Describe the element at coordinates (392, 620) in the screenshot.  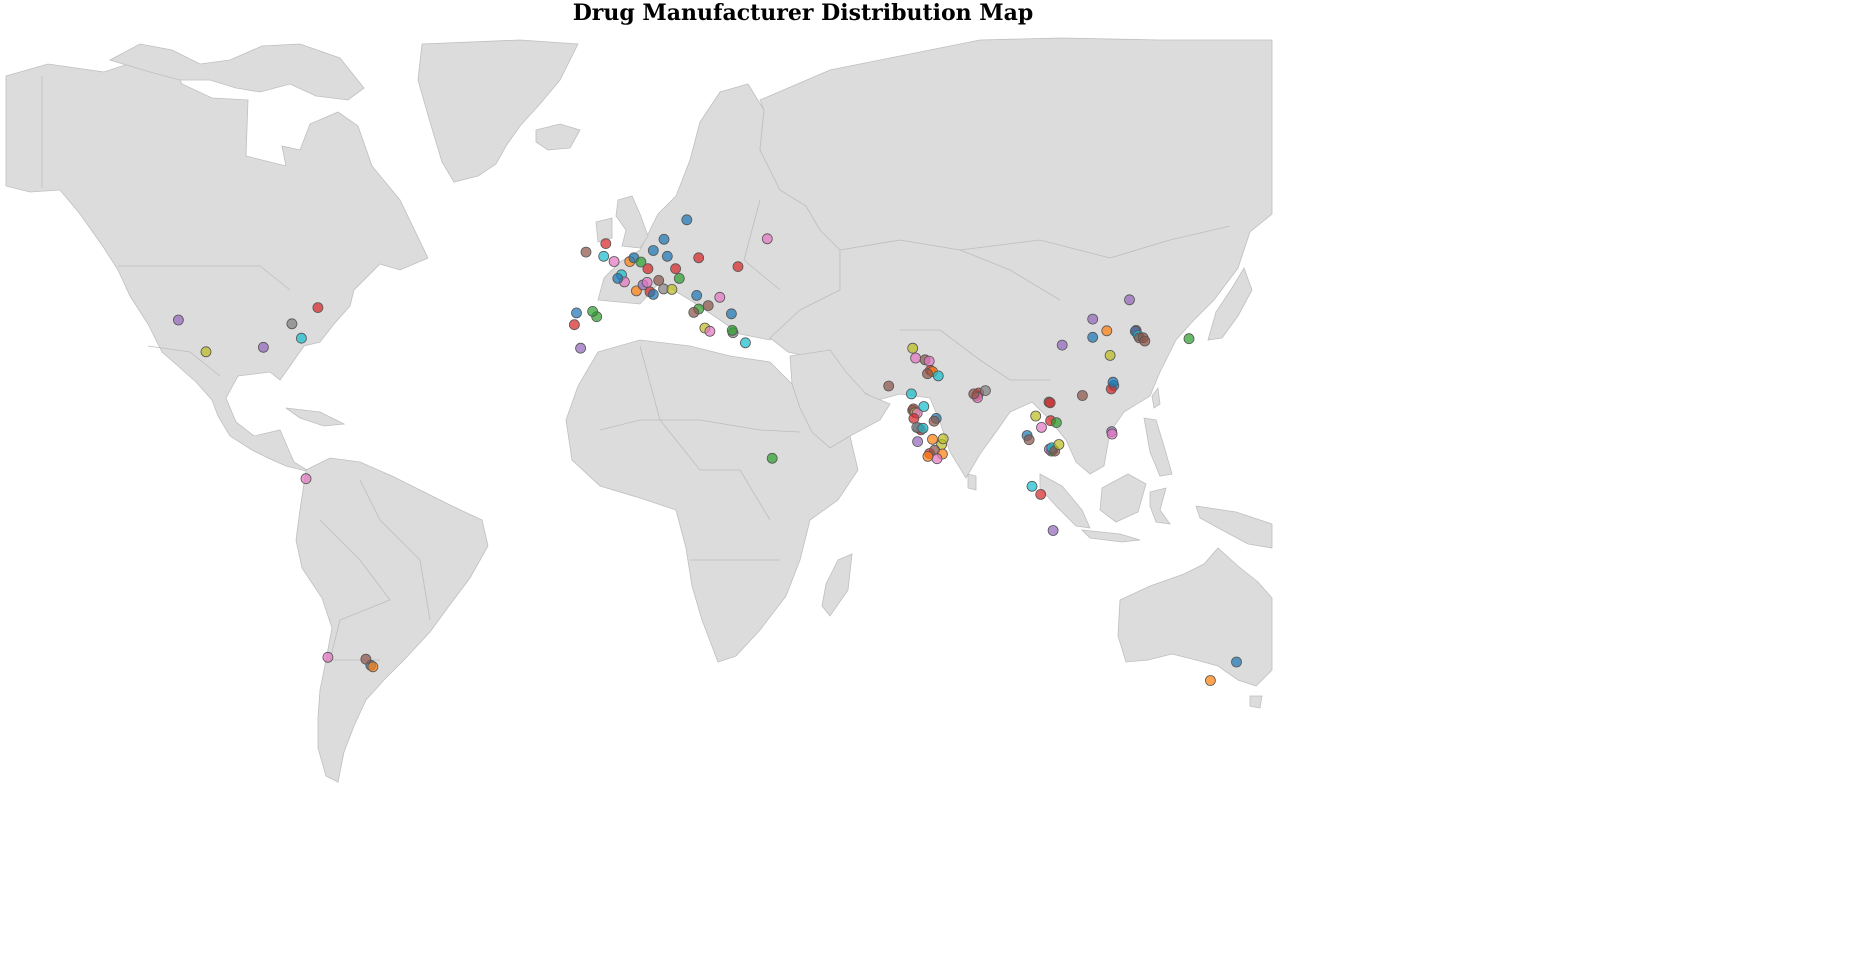
I see `land-south-america` at that location.